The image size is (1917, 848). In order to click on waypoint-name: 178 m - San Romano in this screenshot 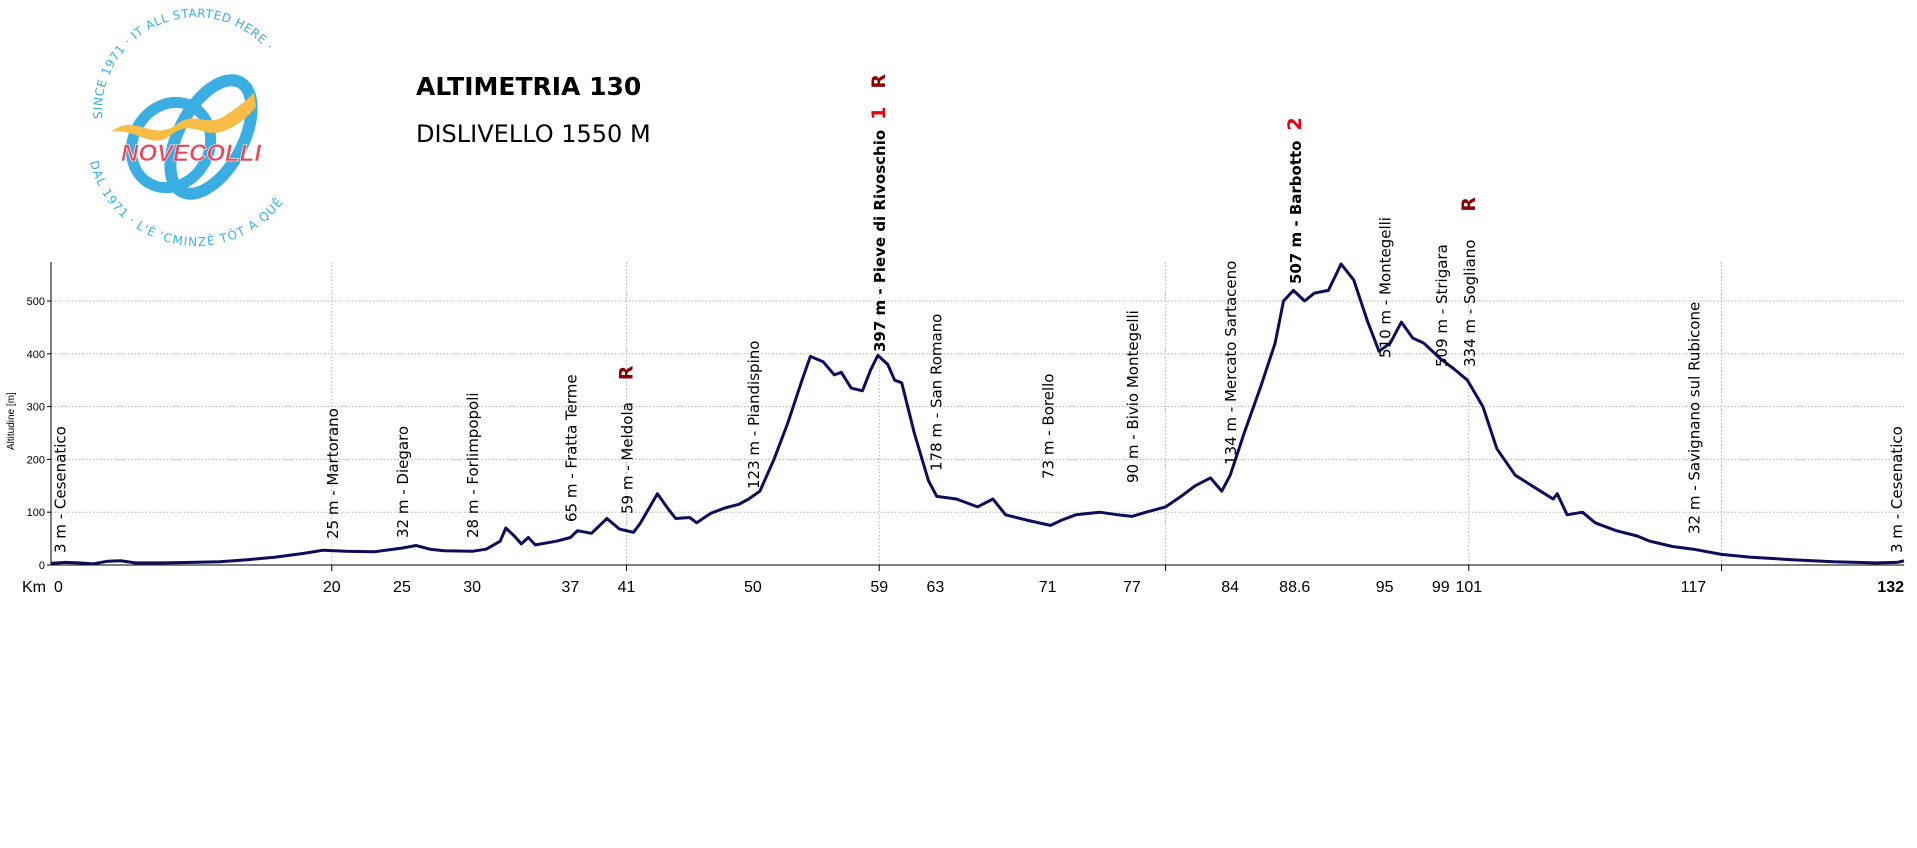, I will do `click(936, 392)`.